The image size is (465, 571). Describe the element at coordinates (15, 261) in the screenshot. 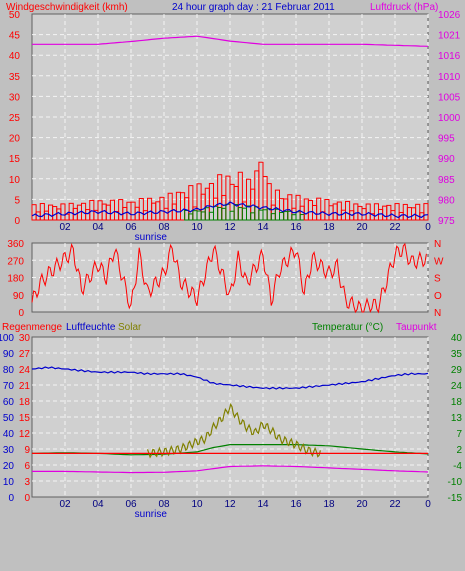

I see `p2-left-tick: 270` at that location.